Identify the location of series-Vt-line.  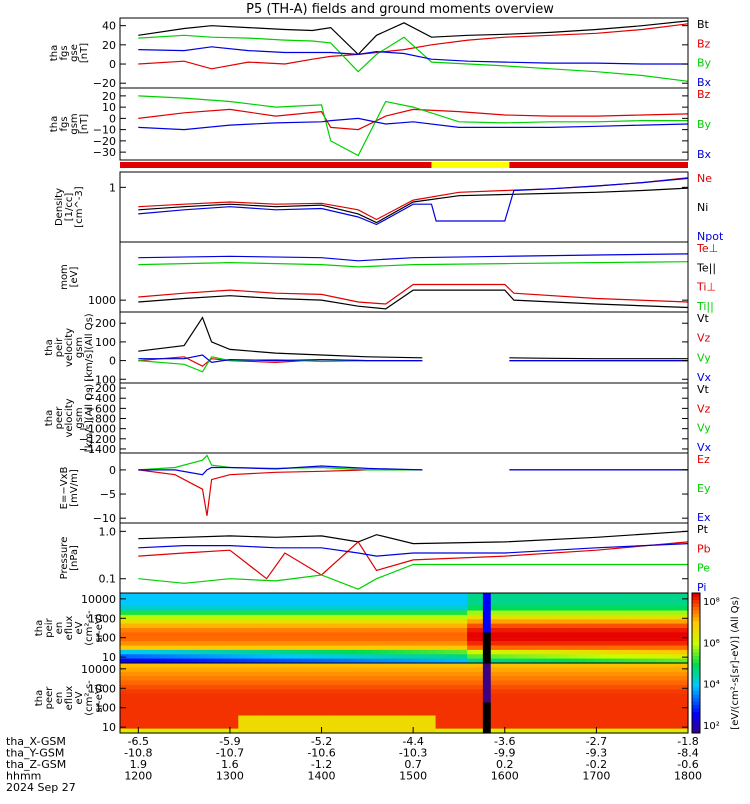
(280, 337).